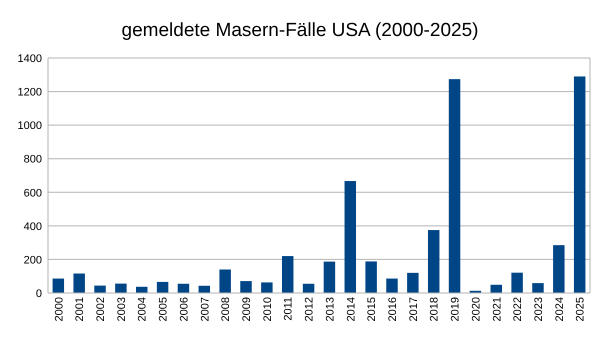 This screenshot has width=600, height=338. I want to click on y-tick-label: 600, so click(33, 193).